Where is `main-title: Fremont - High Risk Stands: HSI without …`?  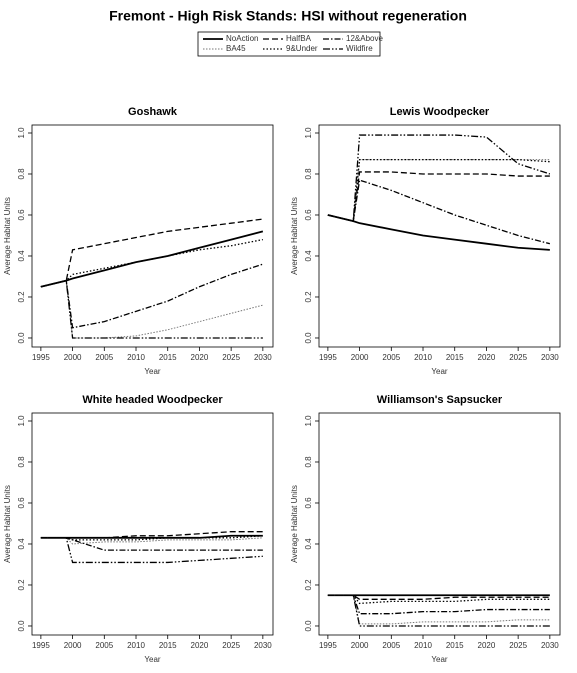
main-title: Fremont - High Risk Stands: HSI without … is located at coordinates (288, 16).